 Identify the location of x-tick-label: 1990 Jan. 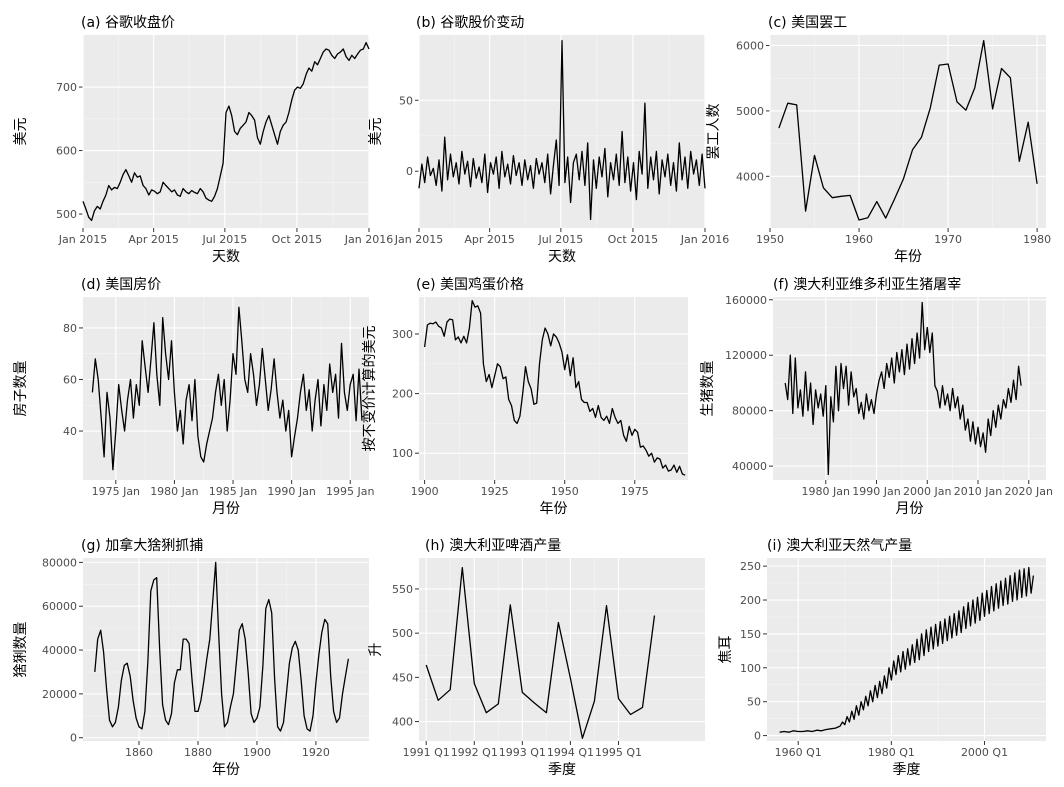
(876, 491).